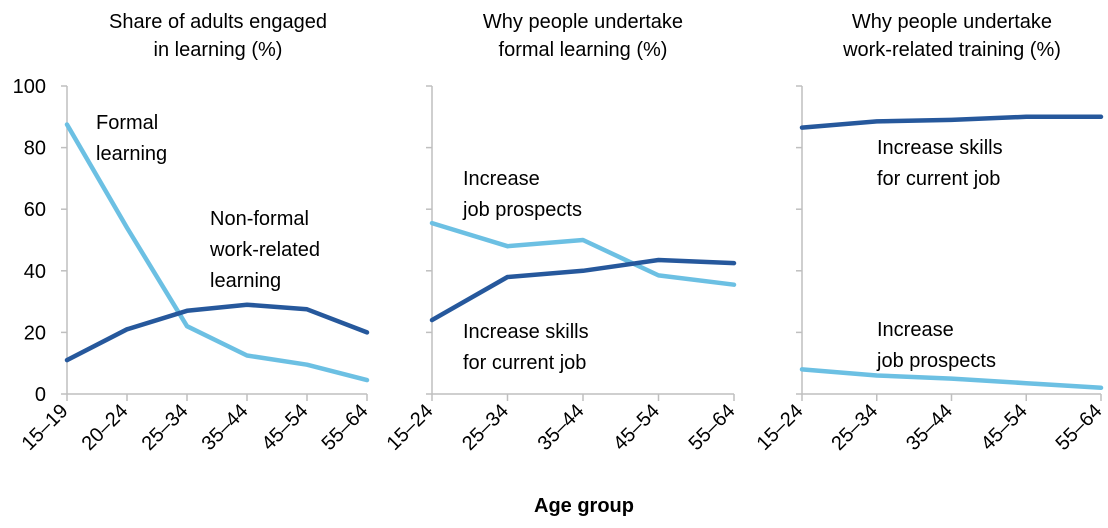 This screenshot has height=528, width=1108. Describe the element at coordinates (218, 22) in the screenshot. I see `panel-title: Share of adults engaged` at that location.